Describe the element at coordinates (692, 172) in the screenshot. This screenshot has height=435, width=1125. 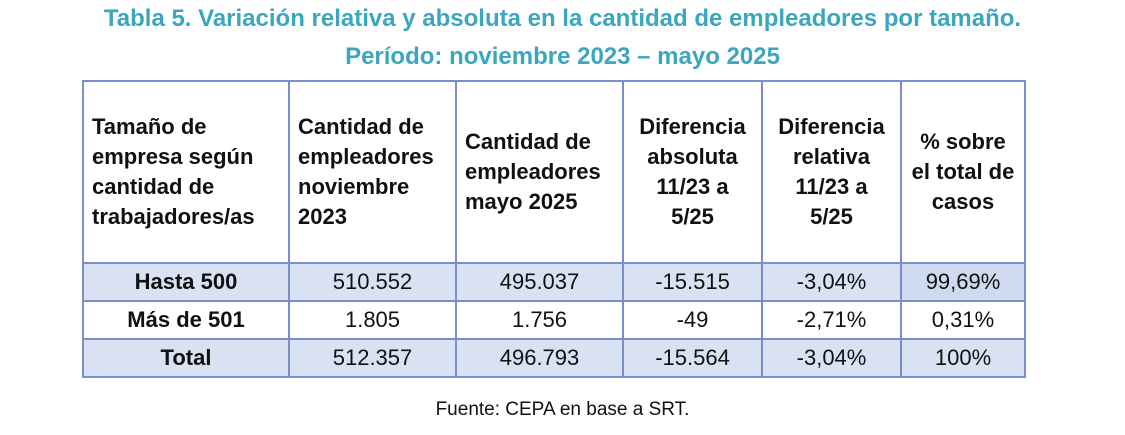
I see `header-absolute-difference: Diferencia absoluta 11/23 a 5/25` at that location.